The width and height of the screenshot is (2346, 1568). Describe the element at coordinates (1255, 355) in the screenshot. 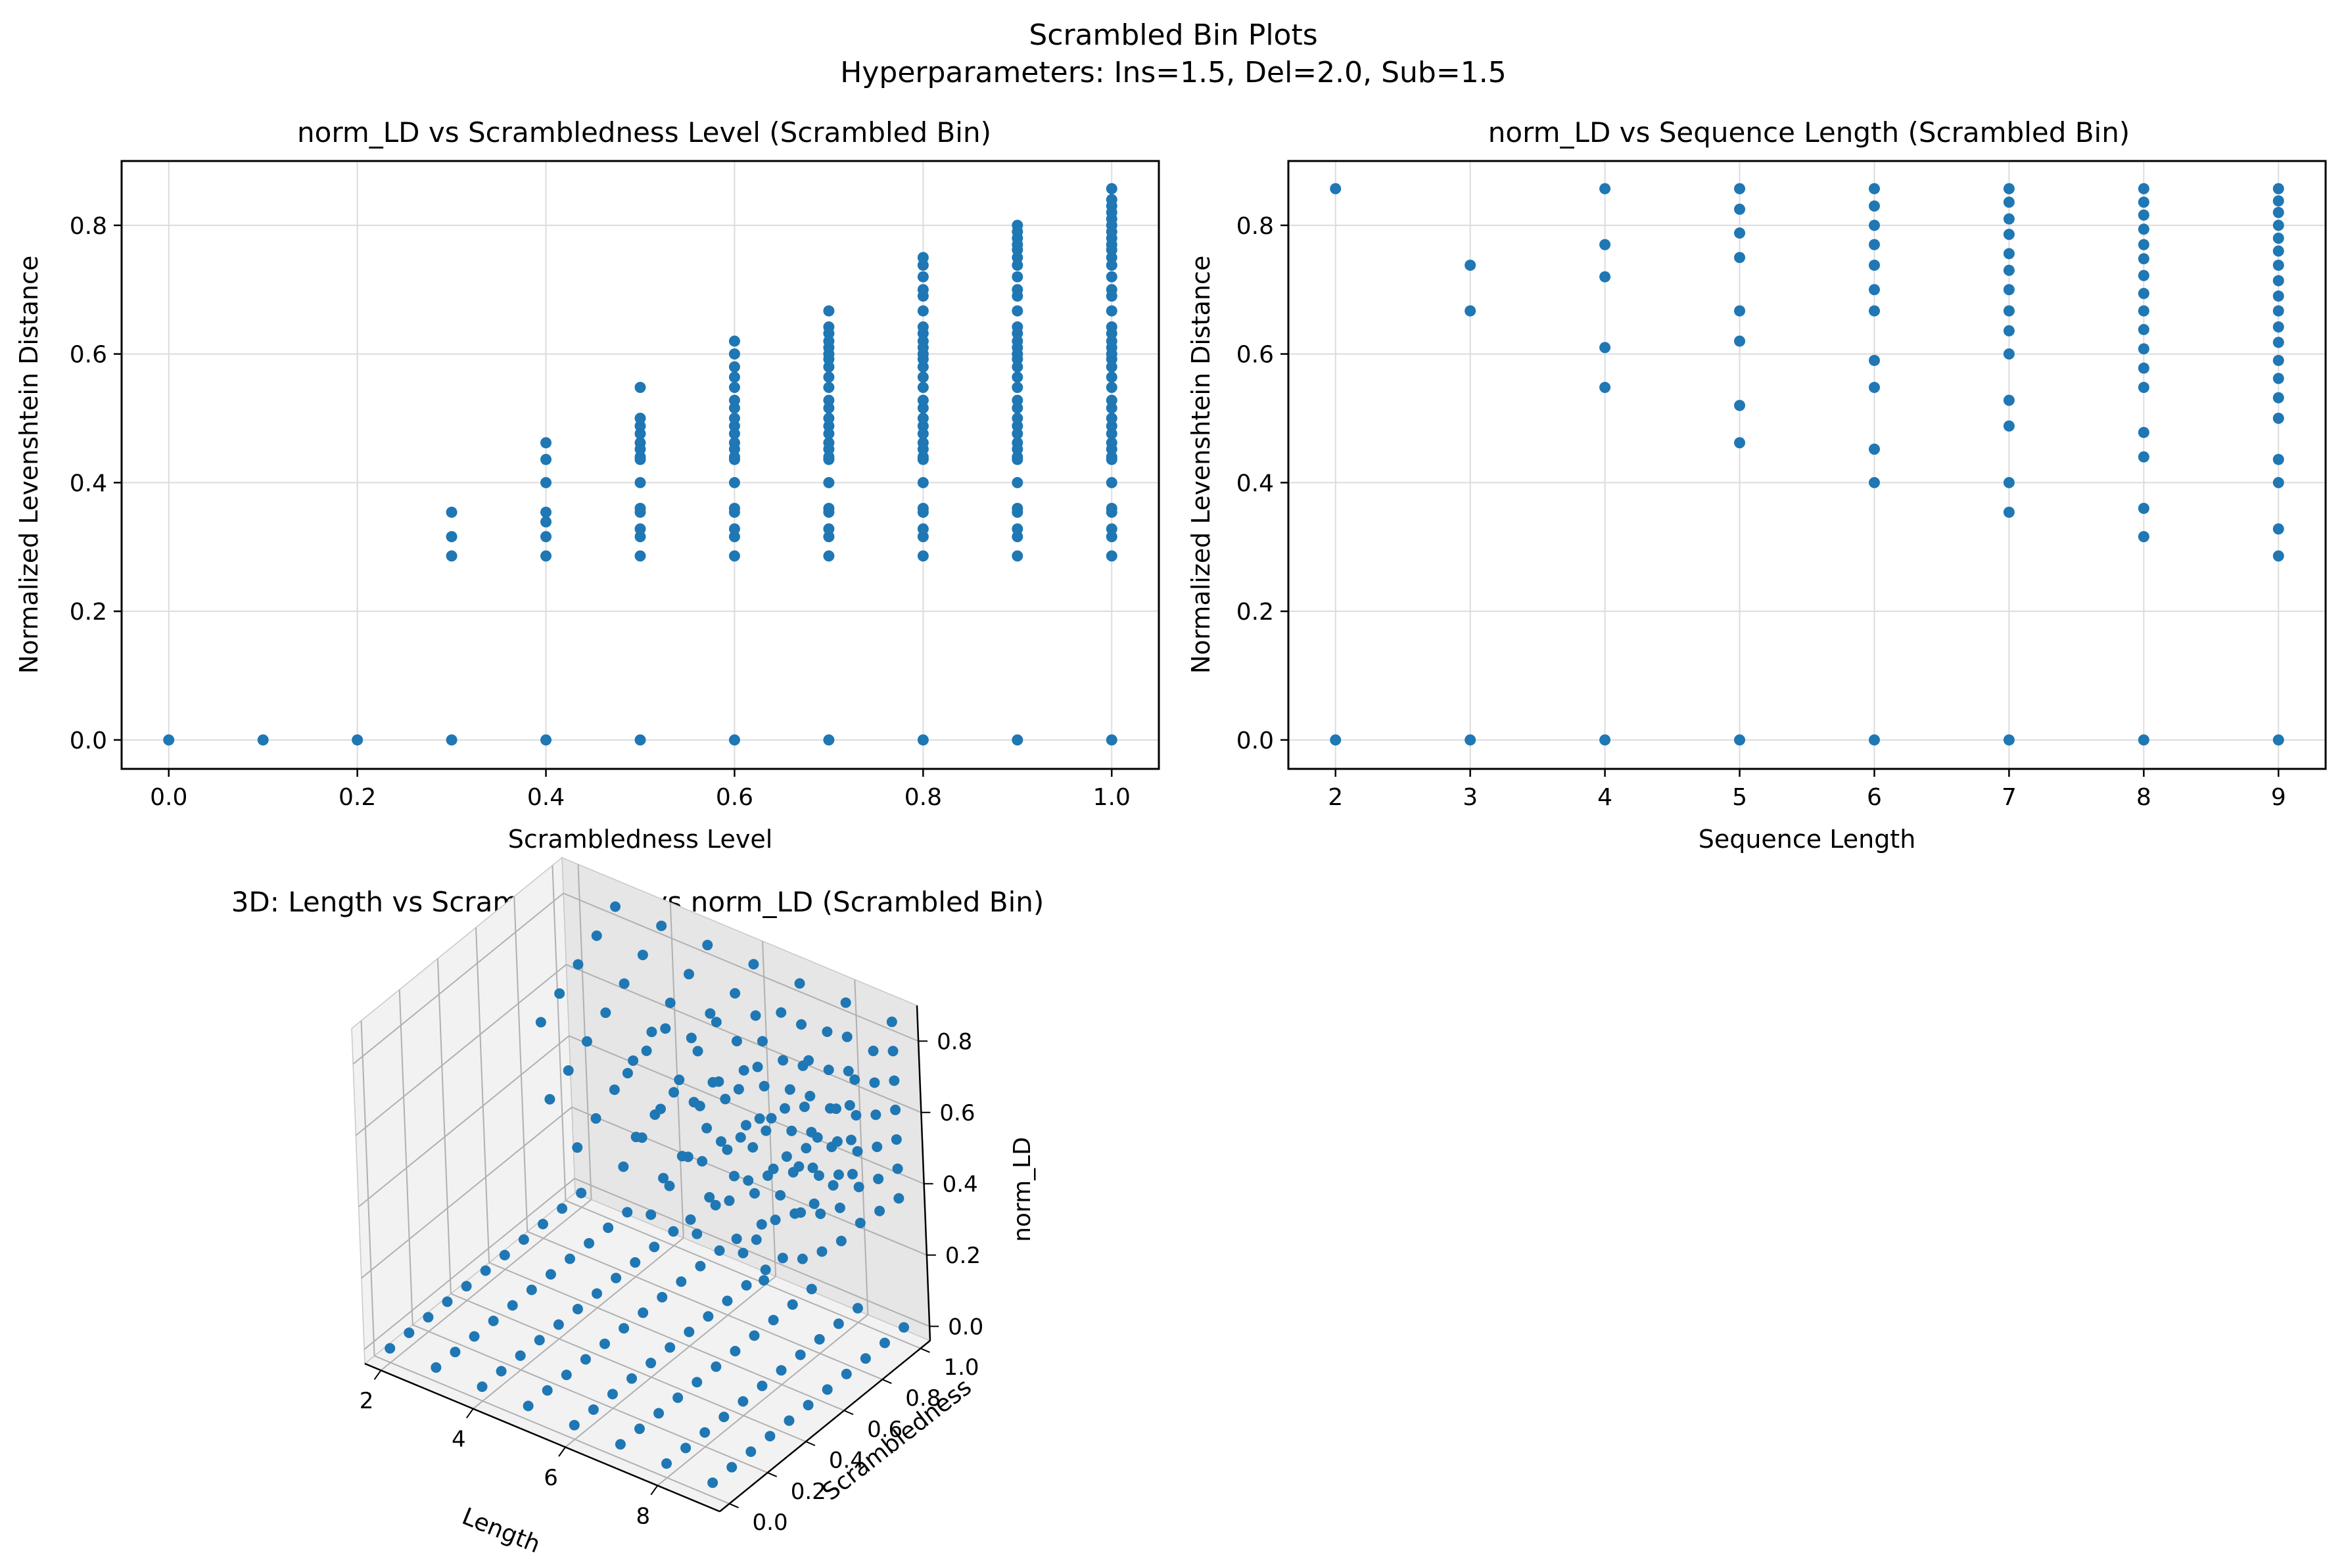

I see `y-tick-label: 0.6` at that location.